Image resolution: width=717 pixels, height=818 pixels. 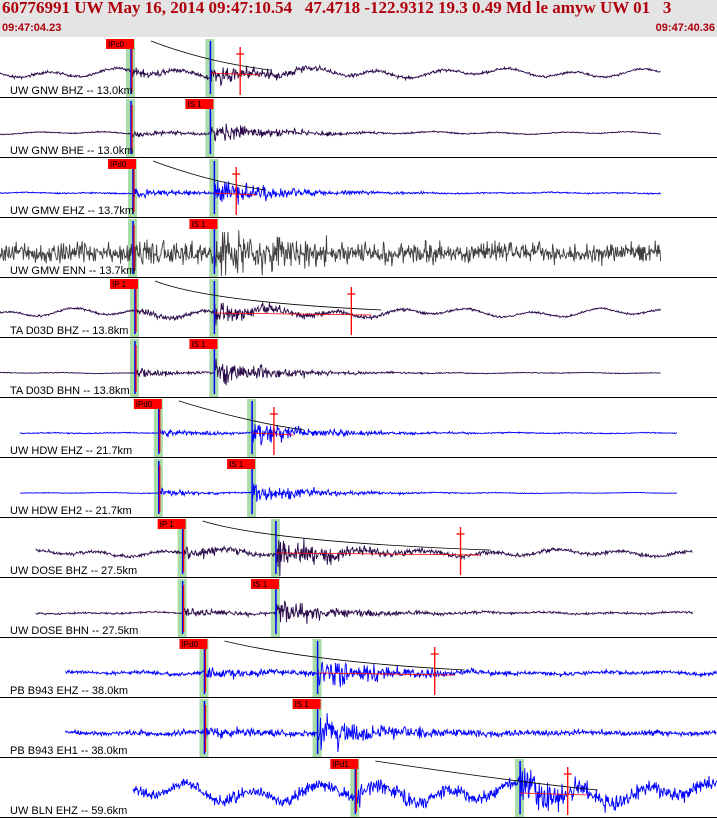 I want to click on trace-row: IP 1 UW DOSE BHZ -- 27.5km, so click(x=358, y=548).